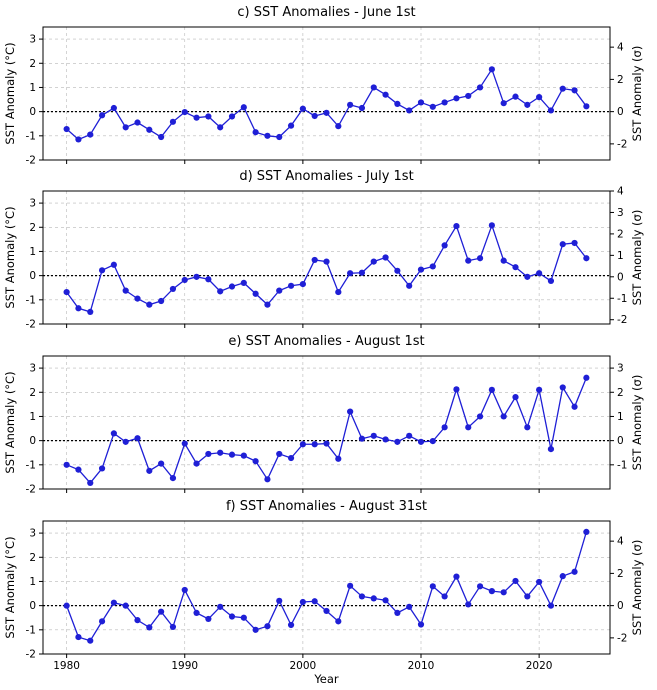 The image size is (657, 690). I want to click on y-right-tick-label: 2, so click(620, 393).